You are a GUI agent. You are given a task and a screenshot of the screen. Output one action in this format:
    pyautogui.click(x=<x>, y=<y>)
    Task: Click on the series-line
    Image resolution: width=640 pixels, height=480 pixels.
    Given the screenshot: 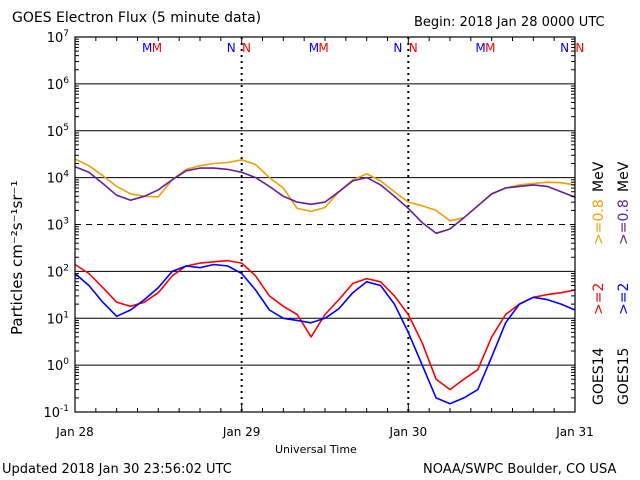 What is the action you would take?
    pyautogui.click(x=325, y=200)
    